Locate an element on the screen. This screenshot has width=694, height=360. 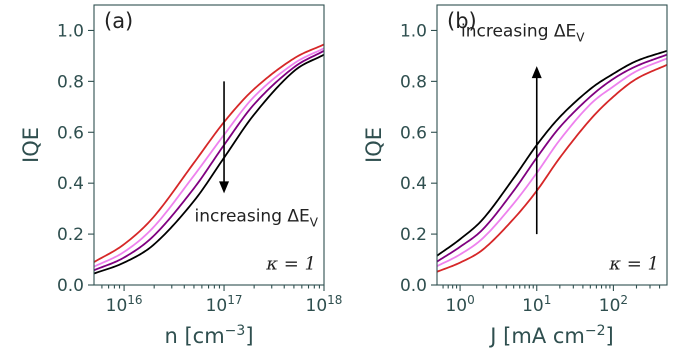
x-tick-label: 10¹⁸ is located at coordinates (324, 304).